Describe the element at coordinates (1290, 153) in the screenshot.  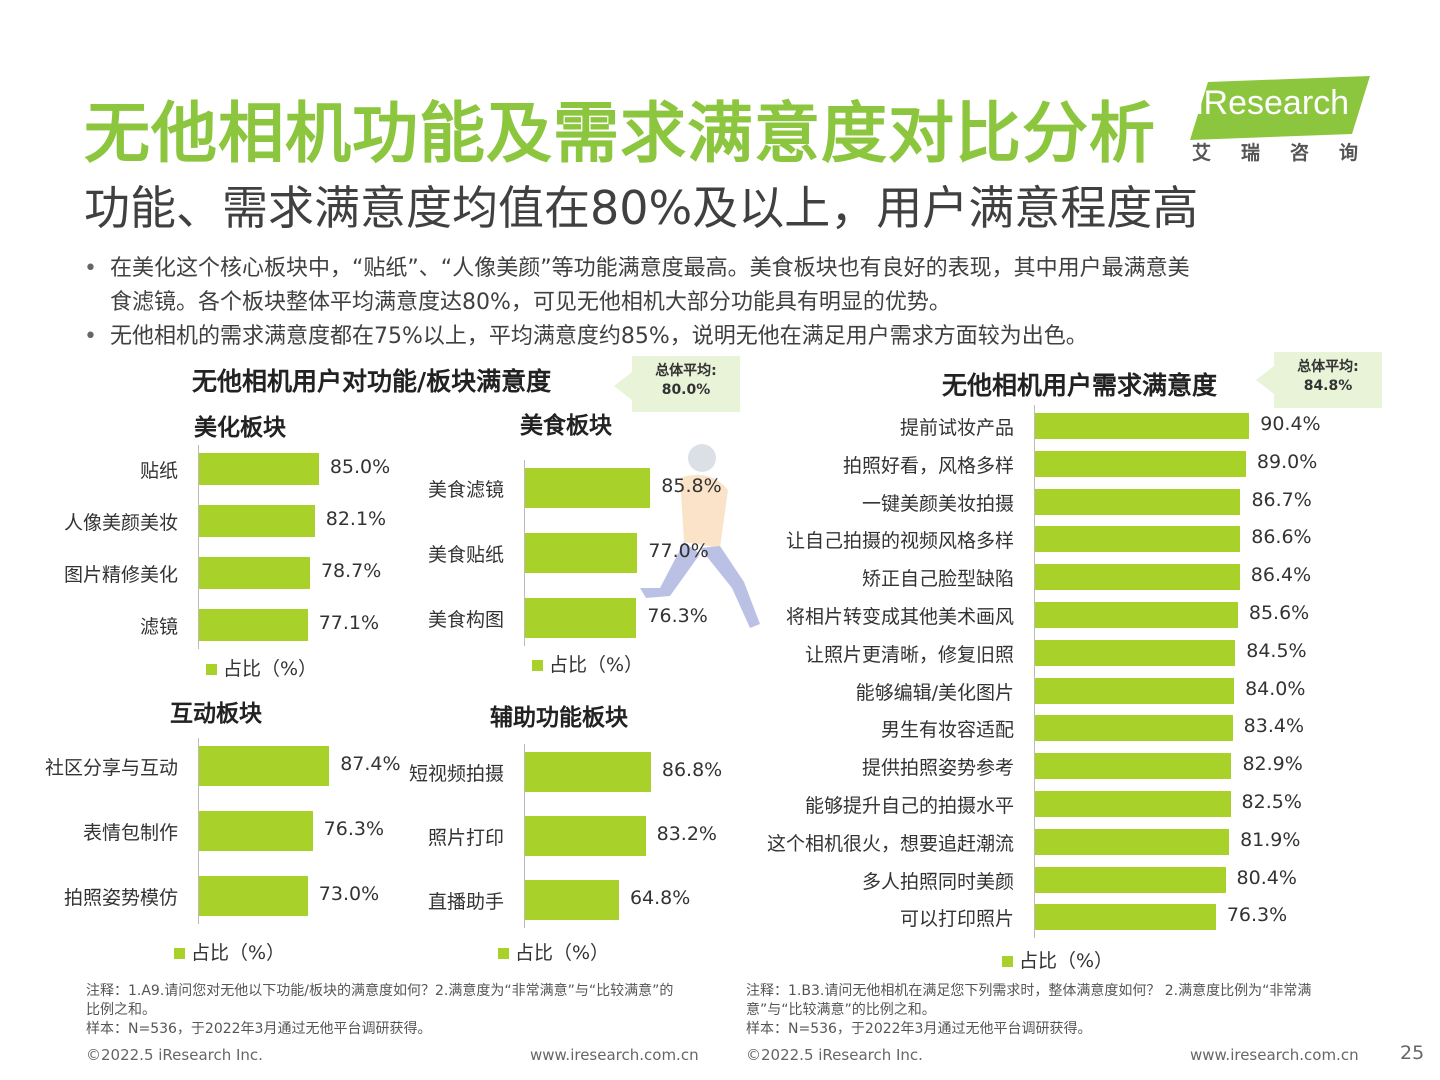
I see `logo-cn-text: 艾瑞咨询` at that location.